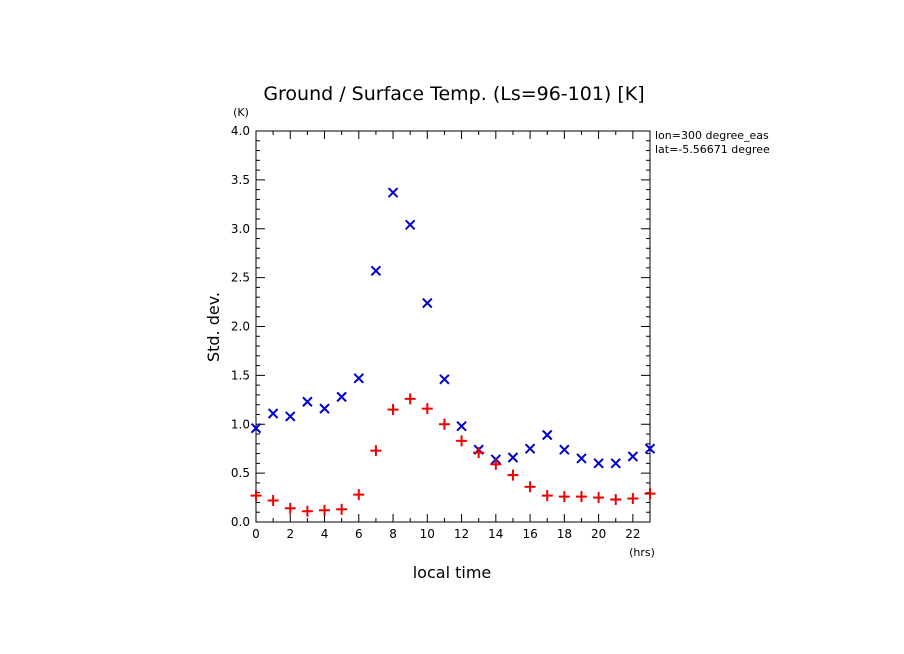 Image resolution: width=904 pixels, height=654 pixels. Describe the element at coordinates (240, 327) in the screenshot. I see `y-tick-label: 2.0` at that location.